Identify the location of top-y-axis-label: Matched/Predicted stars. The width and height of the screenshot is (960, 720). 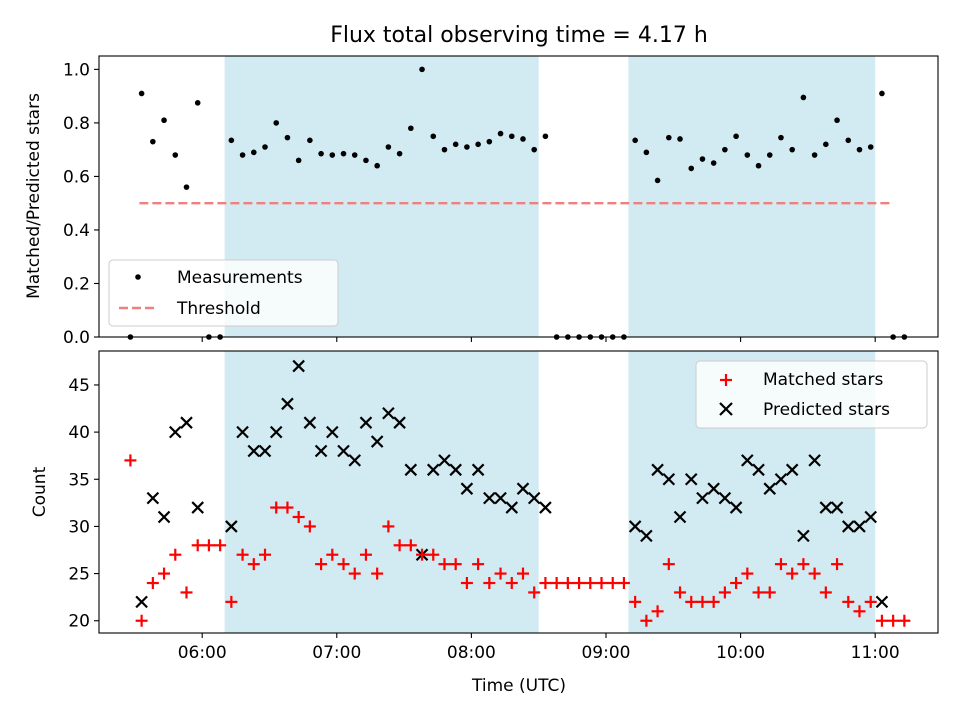
(34, 196).